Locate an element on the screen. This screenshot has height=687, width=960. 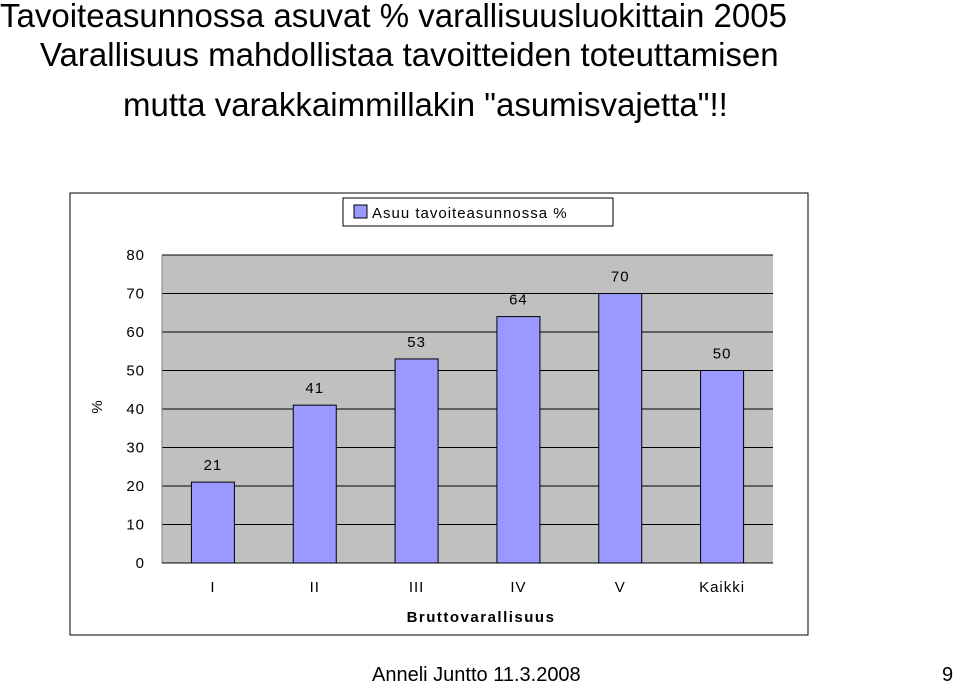
x-tick-label: V is located at coordinates (620, 587).